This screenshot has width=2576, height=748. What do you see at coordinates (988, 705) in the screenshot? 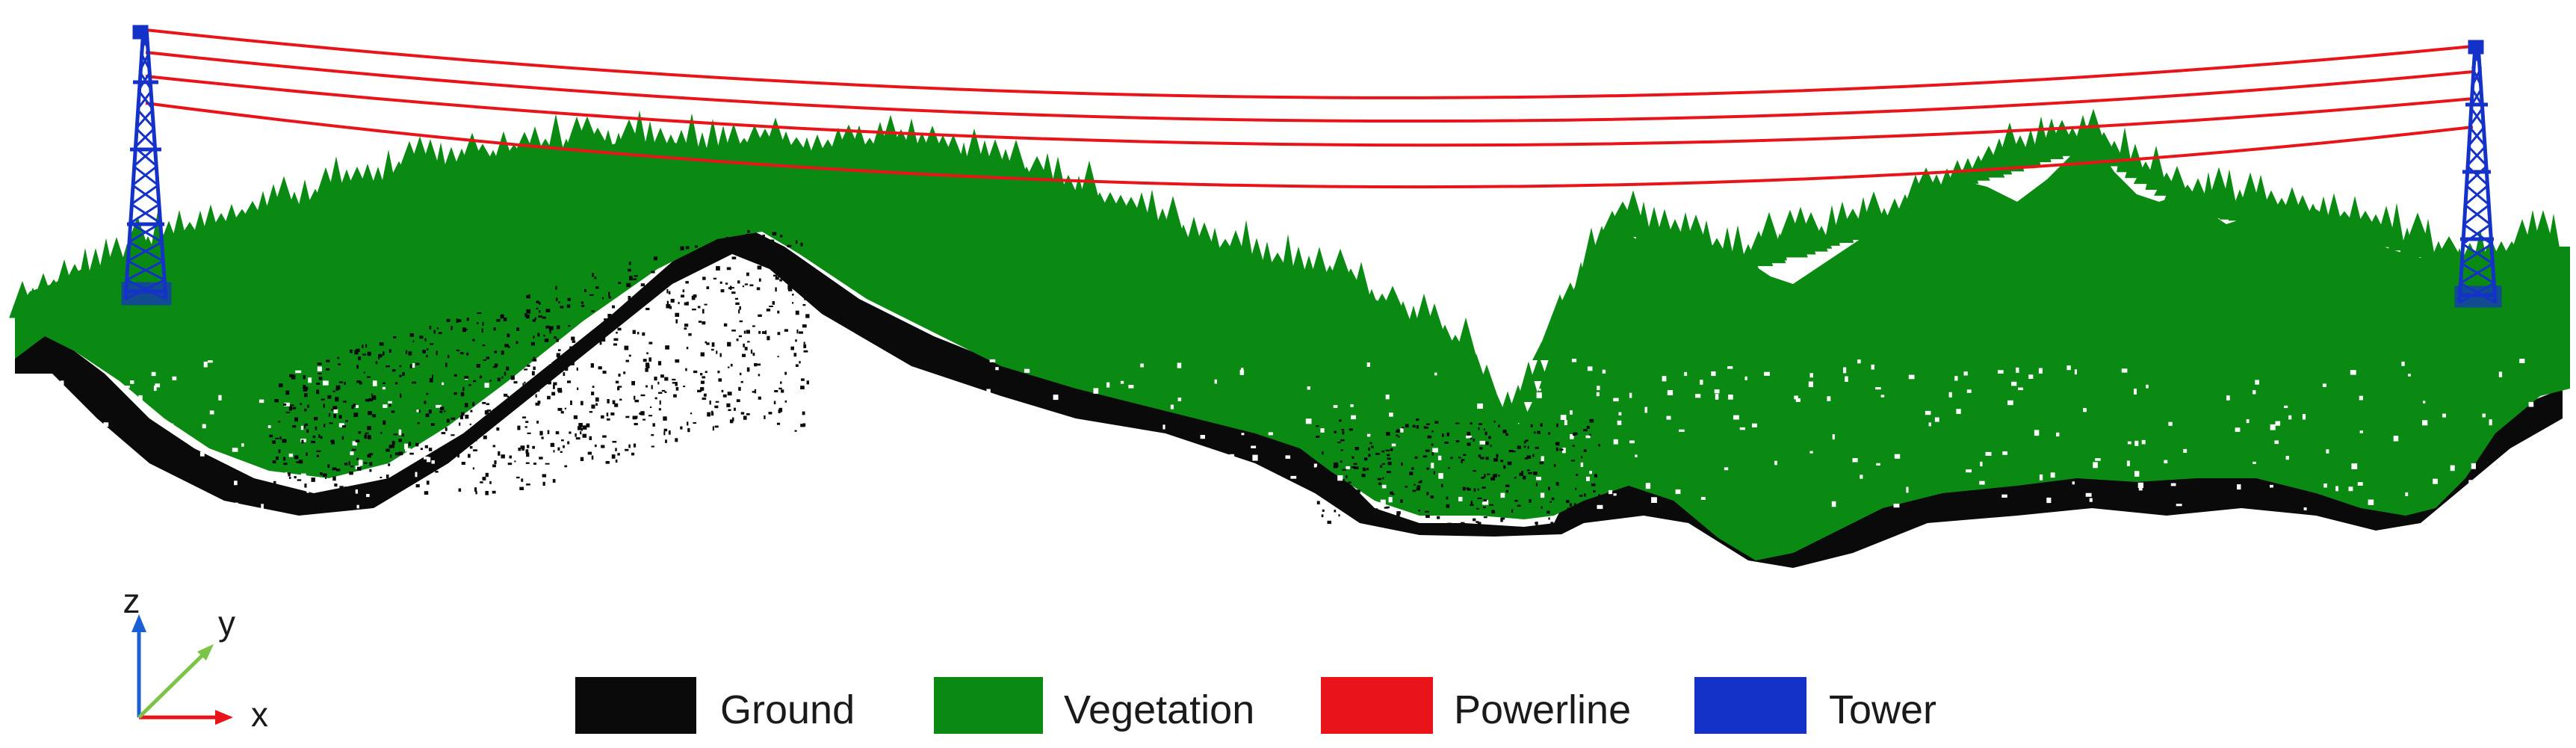
I see `legend-swatch-vegetation` at bounding box center [988, 705].